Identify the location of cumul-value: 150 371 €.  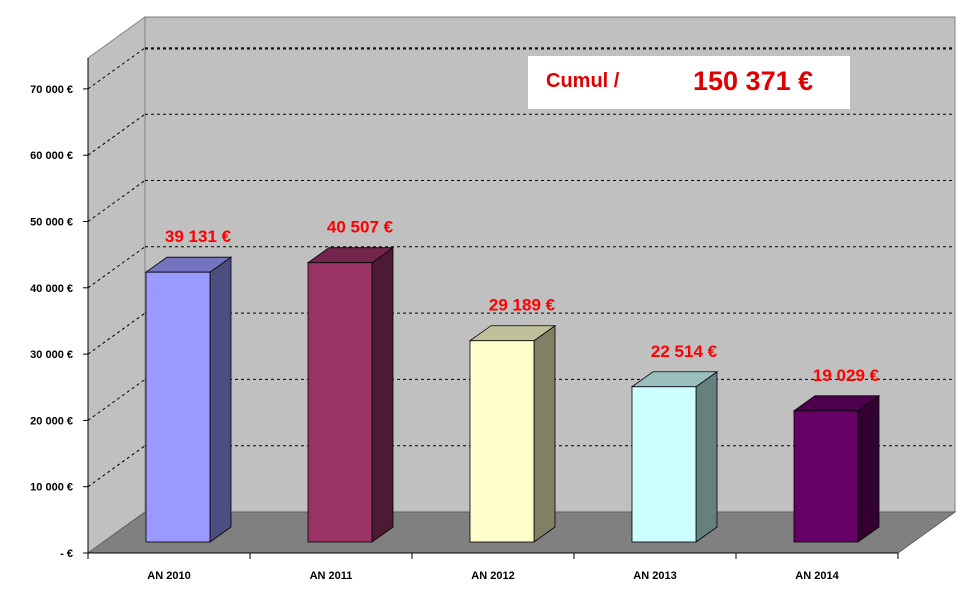
(753, 81).